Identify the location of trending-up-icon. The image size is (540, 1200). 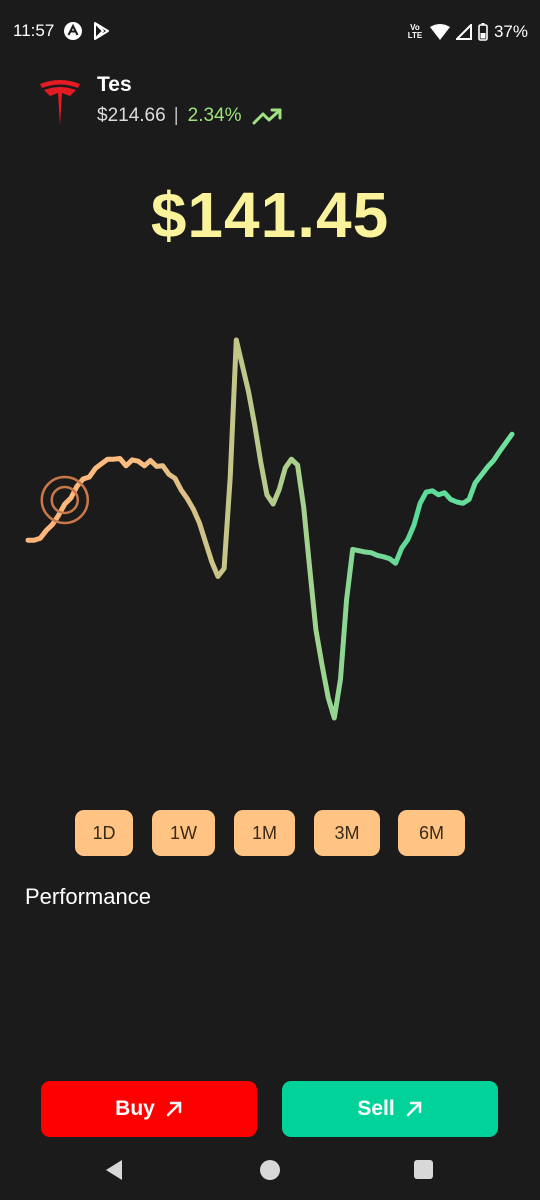
(266, 116).